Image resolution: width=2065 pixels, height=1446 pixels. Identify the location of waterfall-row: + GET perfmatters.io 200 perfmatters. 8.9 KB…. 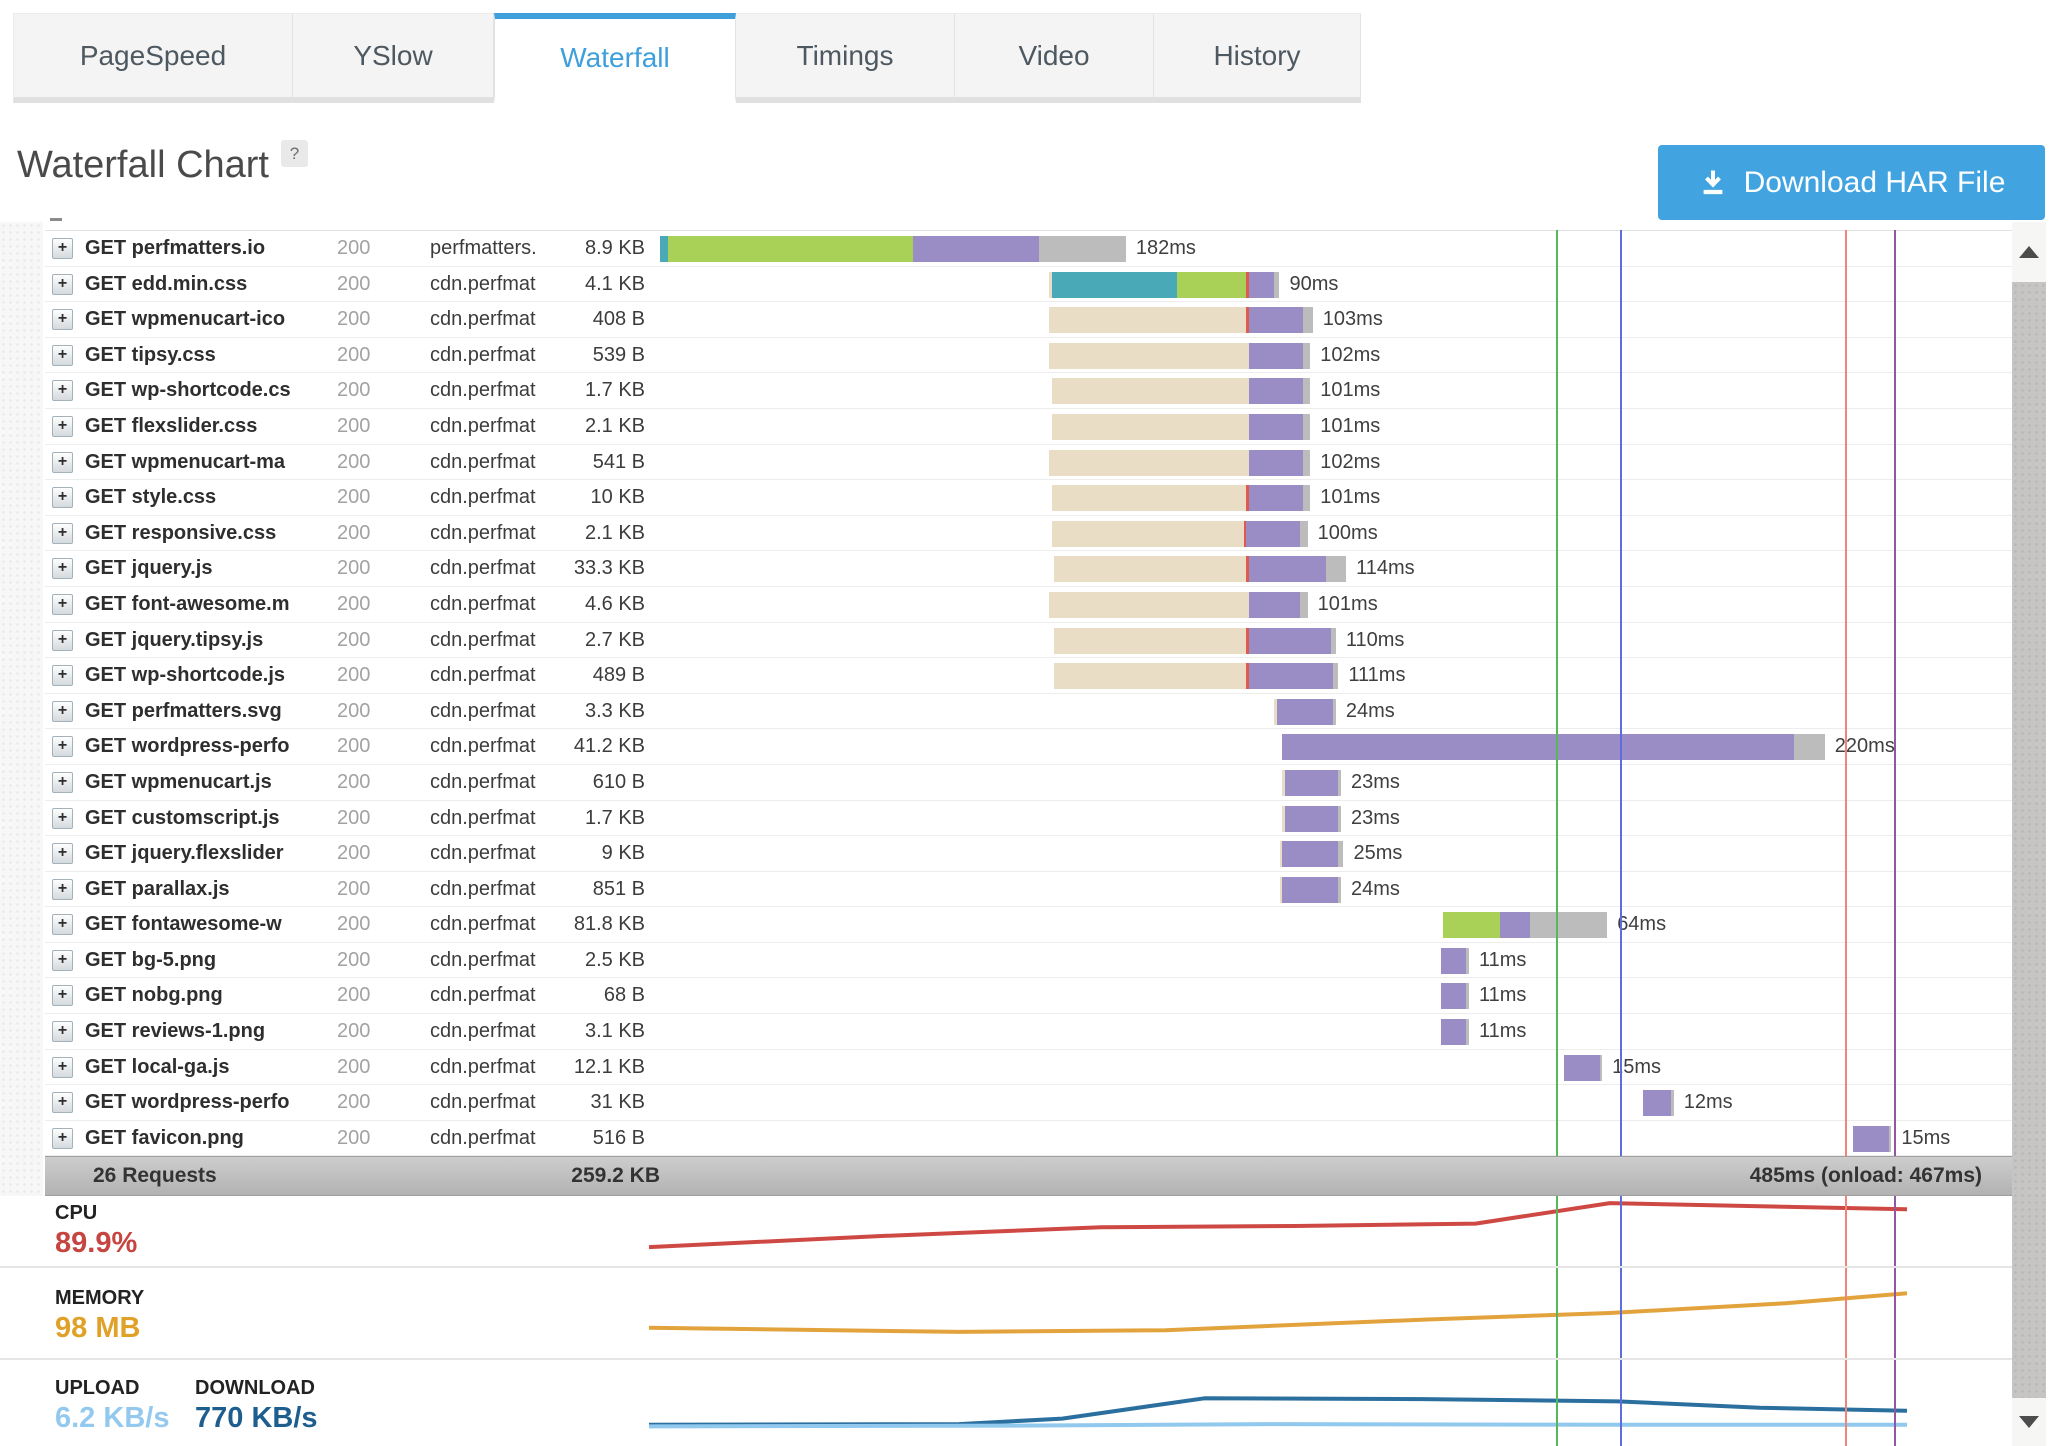
(1028, 249).